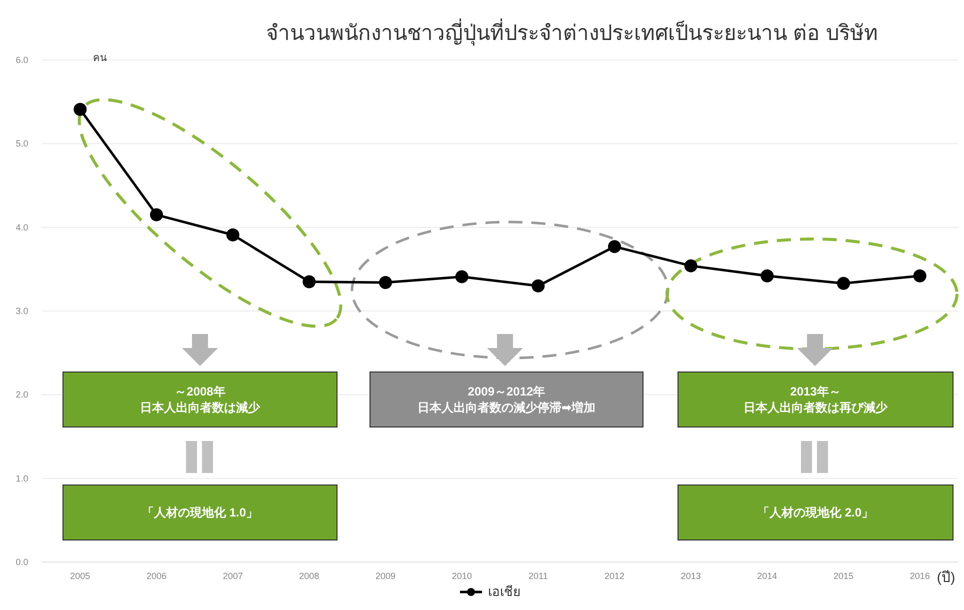 Image resolution: width=964 pixels, height=610 pixels. Describe the element at coordinates (946, 577) in the screenshot. I see `x-axis-title: (ปี)` at that location.